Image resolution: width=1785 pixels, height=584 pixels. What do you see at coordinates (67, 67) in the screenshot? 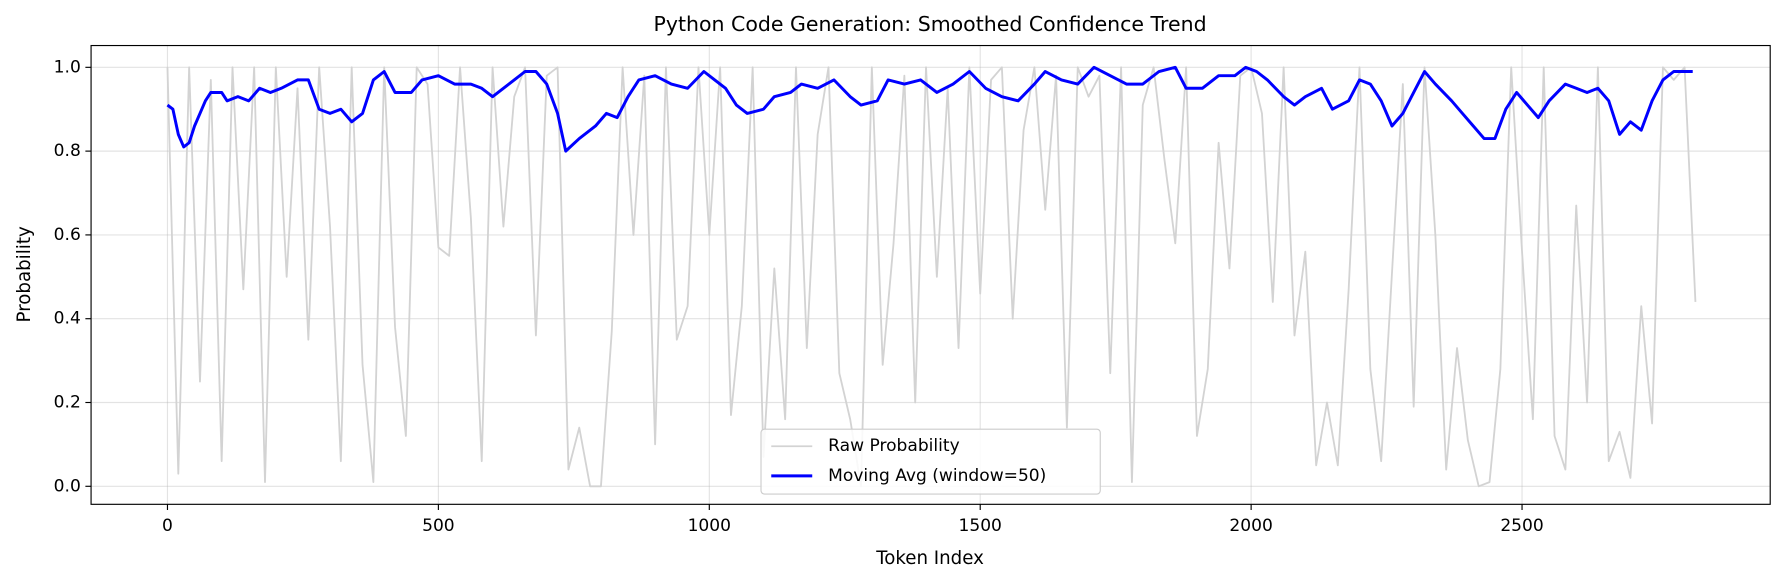
I see `y-tick-label: 1.0` at bounding box center [67, 67].